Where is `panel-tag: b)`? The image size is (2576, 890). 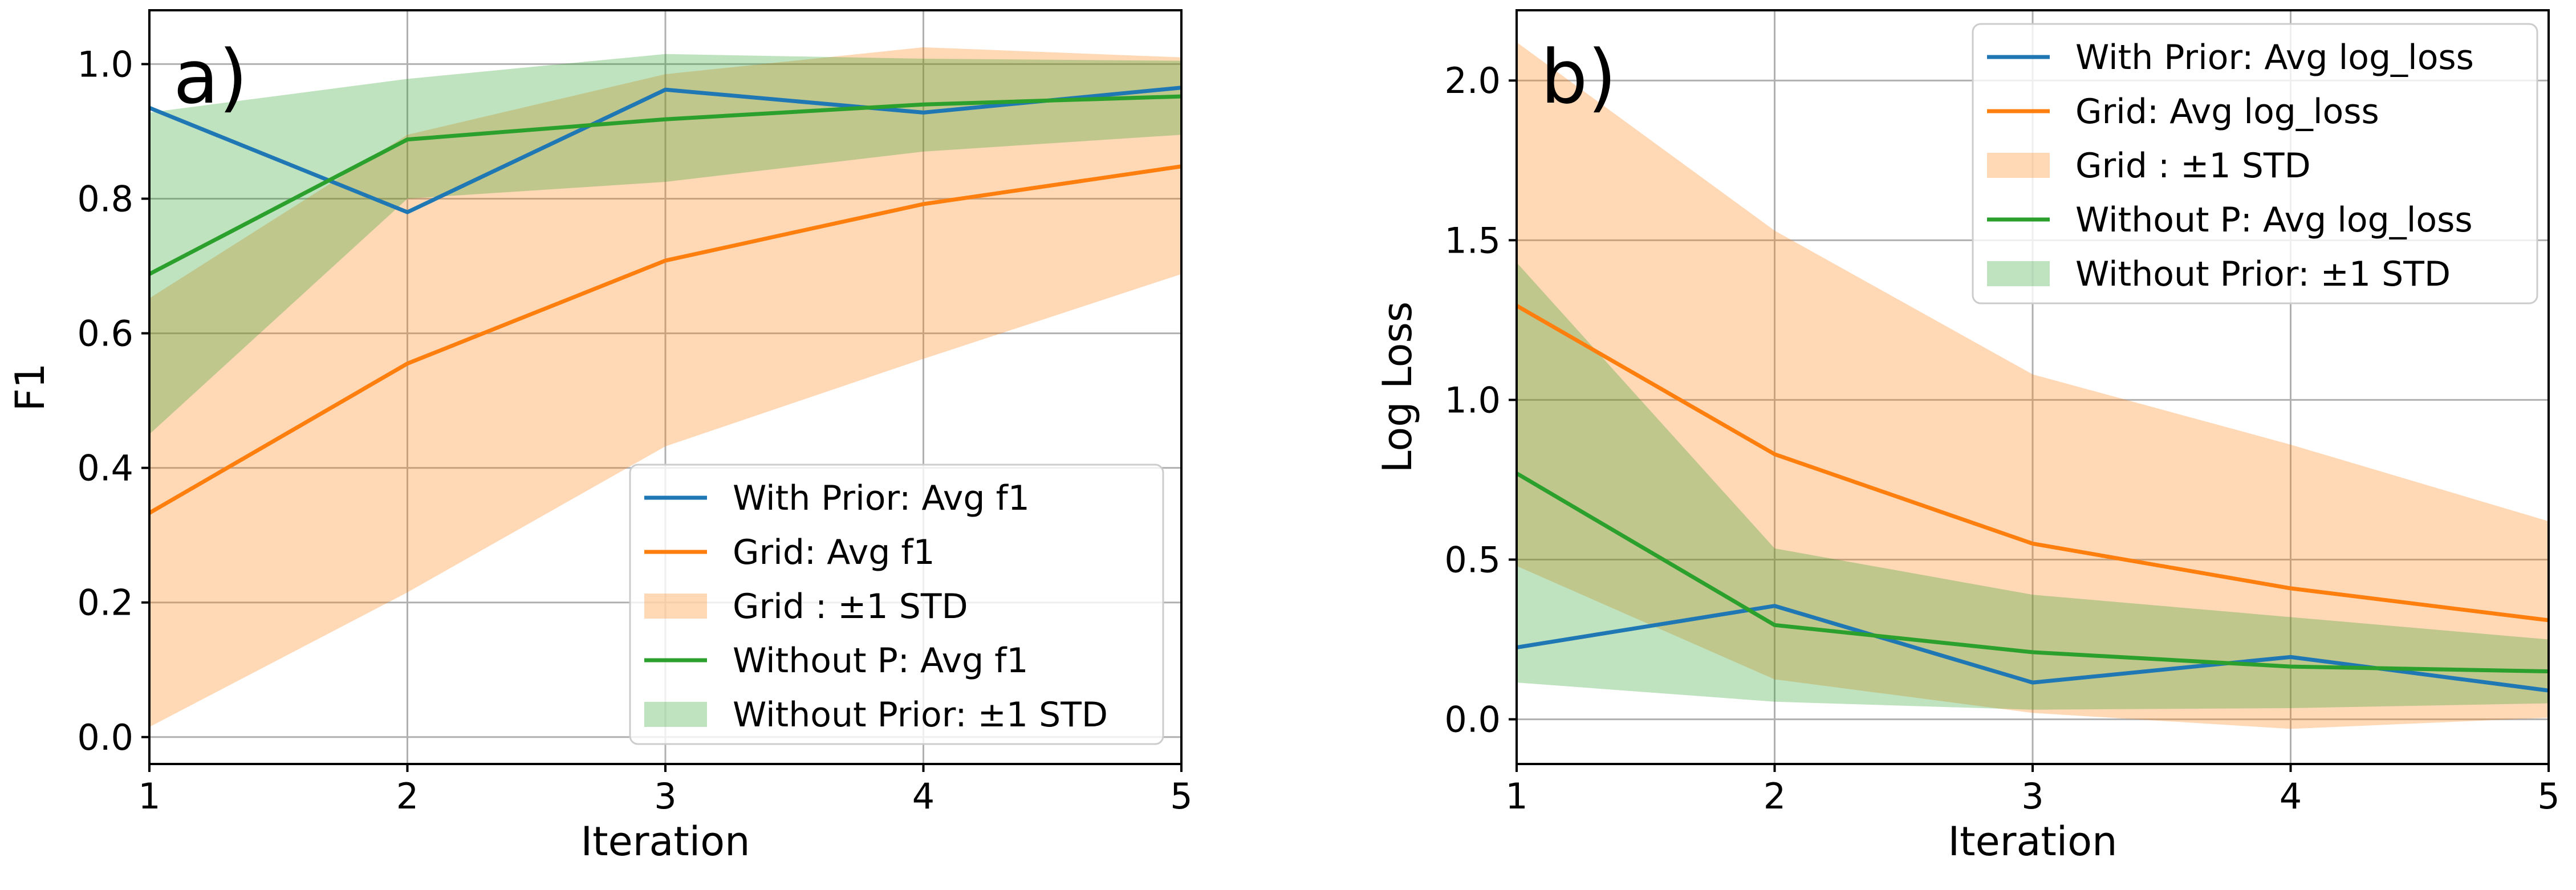
panel-tag: b) is located at coordinates (1578, 77).